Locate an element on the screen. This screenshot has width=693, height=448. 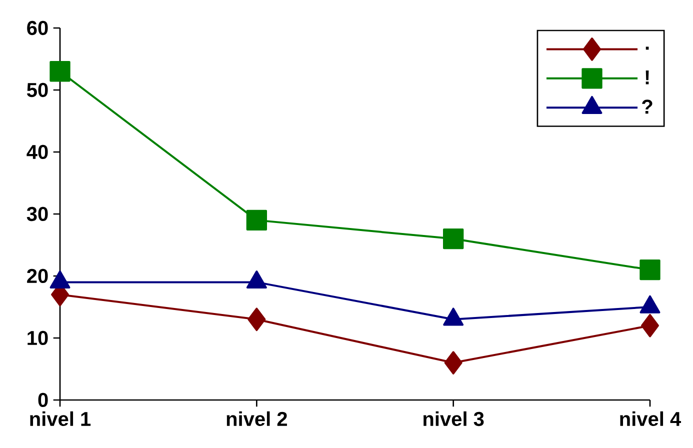
legend-label: . is located at coordinates (647, 48).